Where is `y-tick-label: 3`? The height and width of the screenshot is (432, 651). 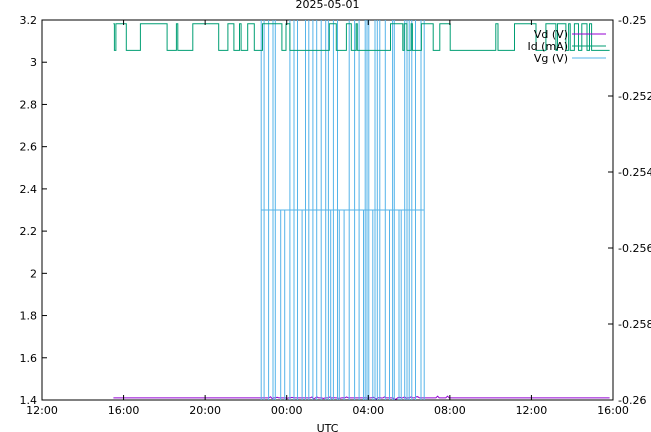
y-tick-label: 3 is located at coordinates (33, 62).